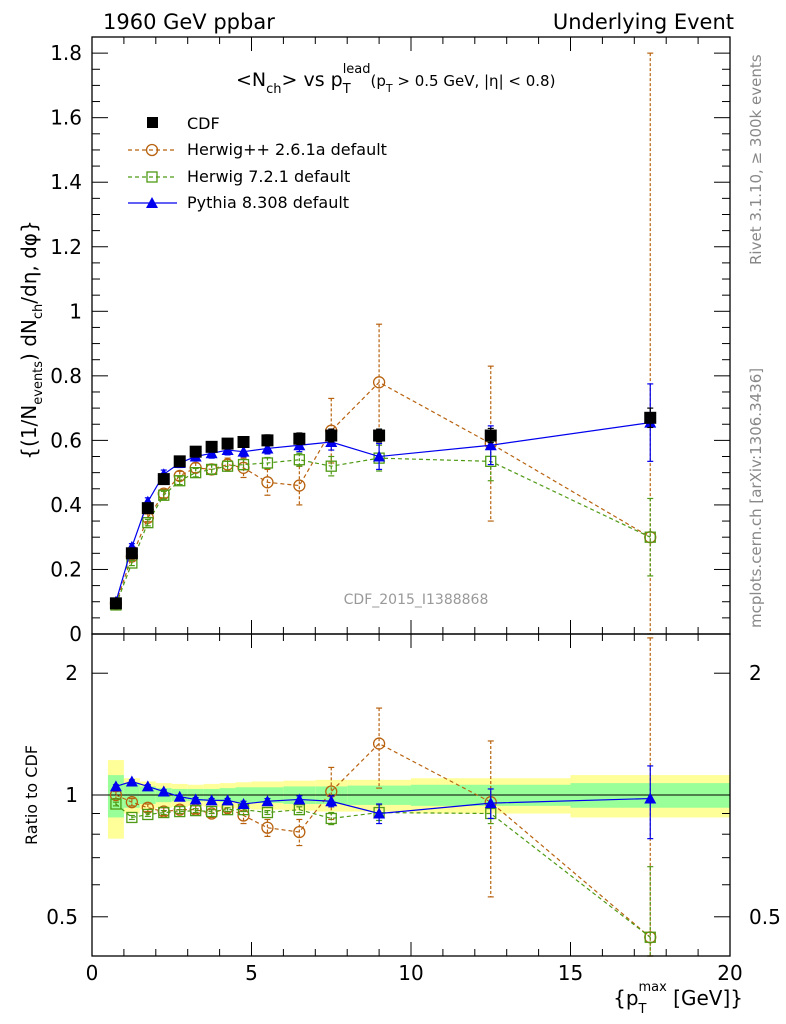 This screenshot has height=1024, width=786. Describe the element at coordinates (66, 440) in the screenshot. I see `y-tick-label: 0.6` at that location.